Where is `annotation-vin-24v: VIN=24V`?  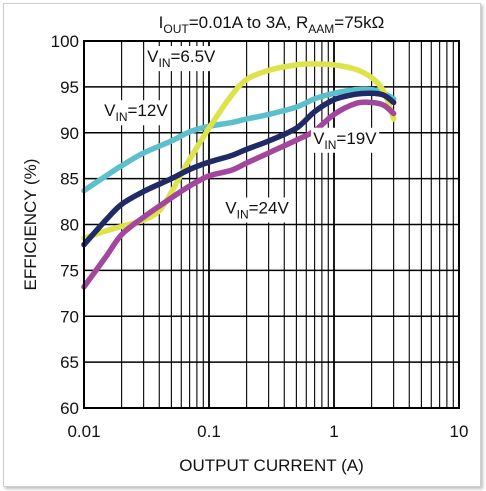
annotation-vin-24v: VIN=24V is located at coordinates (257, 209).